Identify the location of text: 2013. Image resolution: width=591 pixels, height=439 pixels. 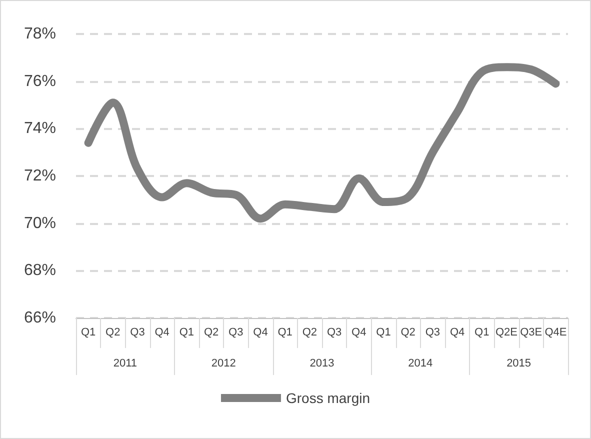
(322, 364).